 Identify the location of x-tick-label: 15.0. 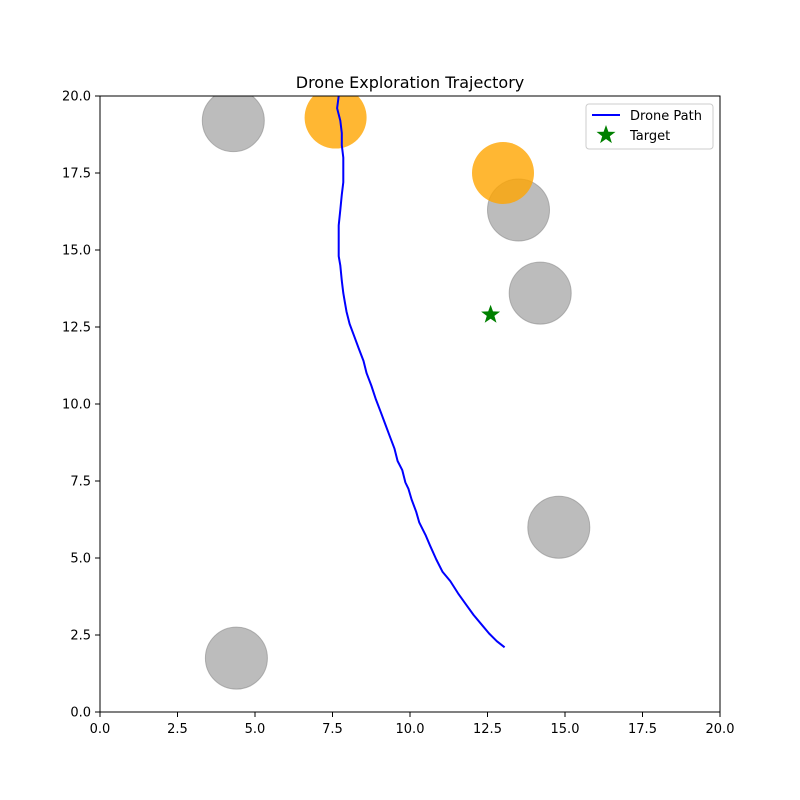
(565, 729).